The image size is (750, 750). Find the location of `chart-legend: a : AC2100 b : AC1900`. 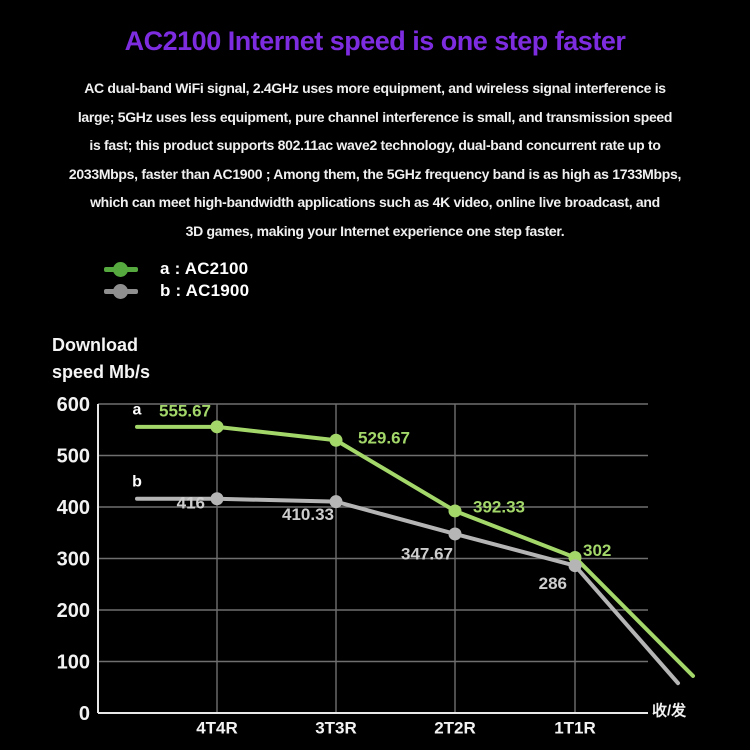

chart-legend: a : AC2100 b : AC1900 is located at coordinates (176, 280).